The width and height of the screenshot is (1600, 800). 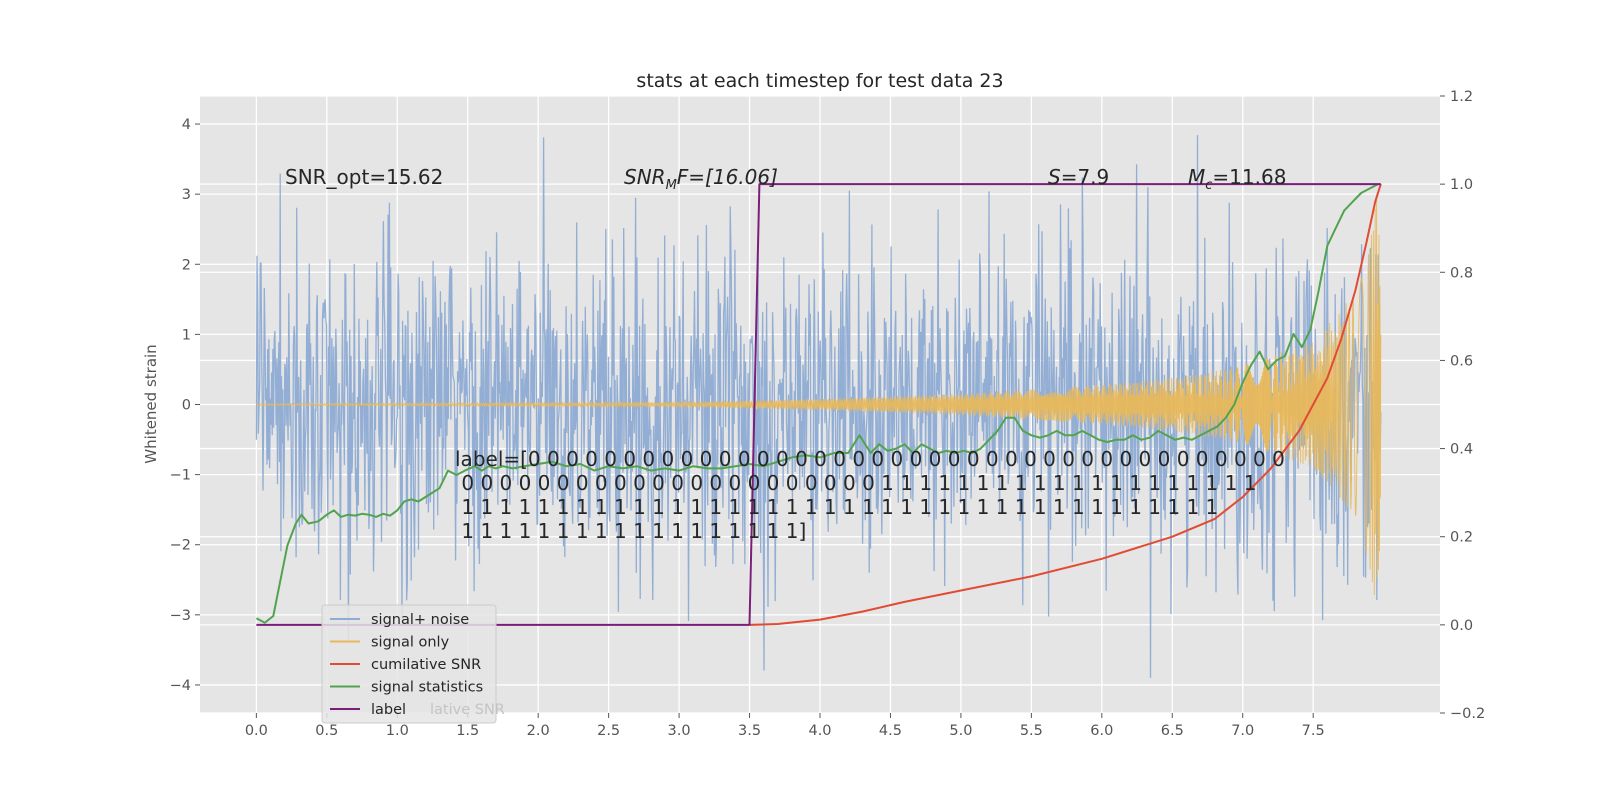 What do you see at coordinates (538, 731) in the screenshot?
I see `x-tick-label: 2.0` at bounding box center [538, 731].